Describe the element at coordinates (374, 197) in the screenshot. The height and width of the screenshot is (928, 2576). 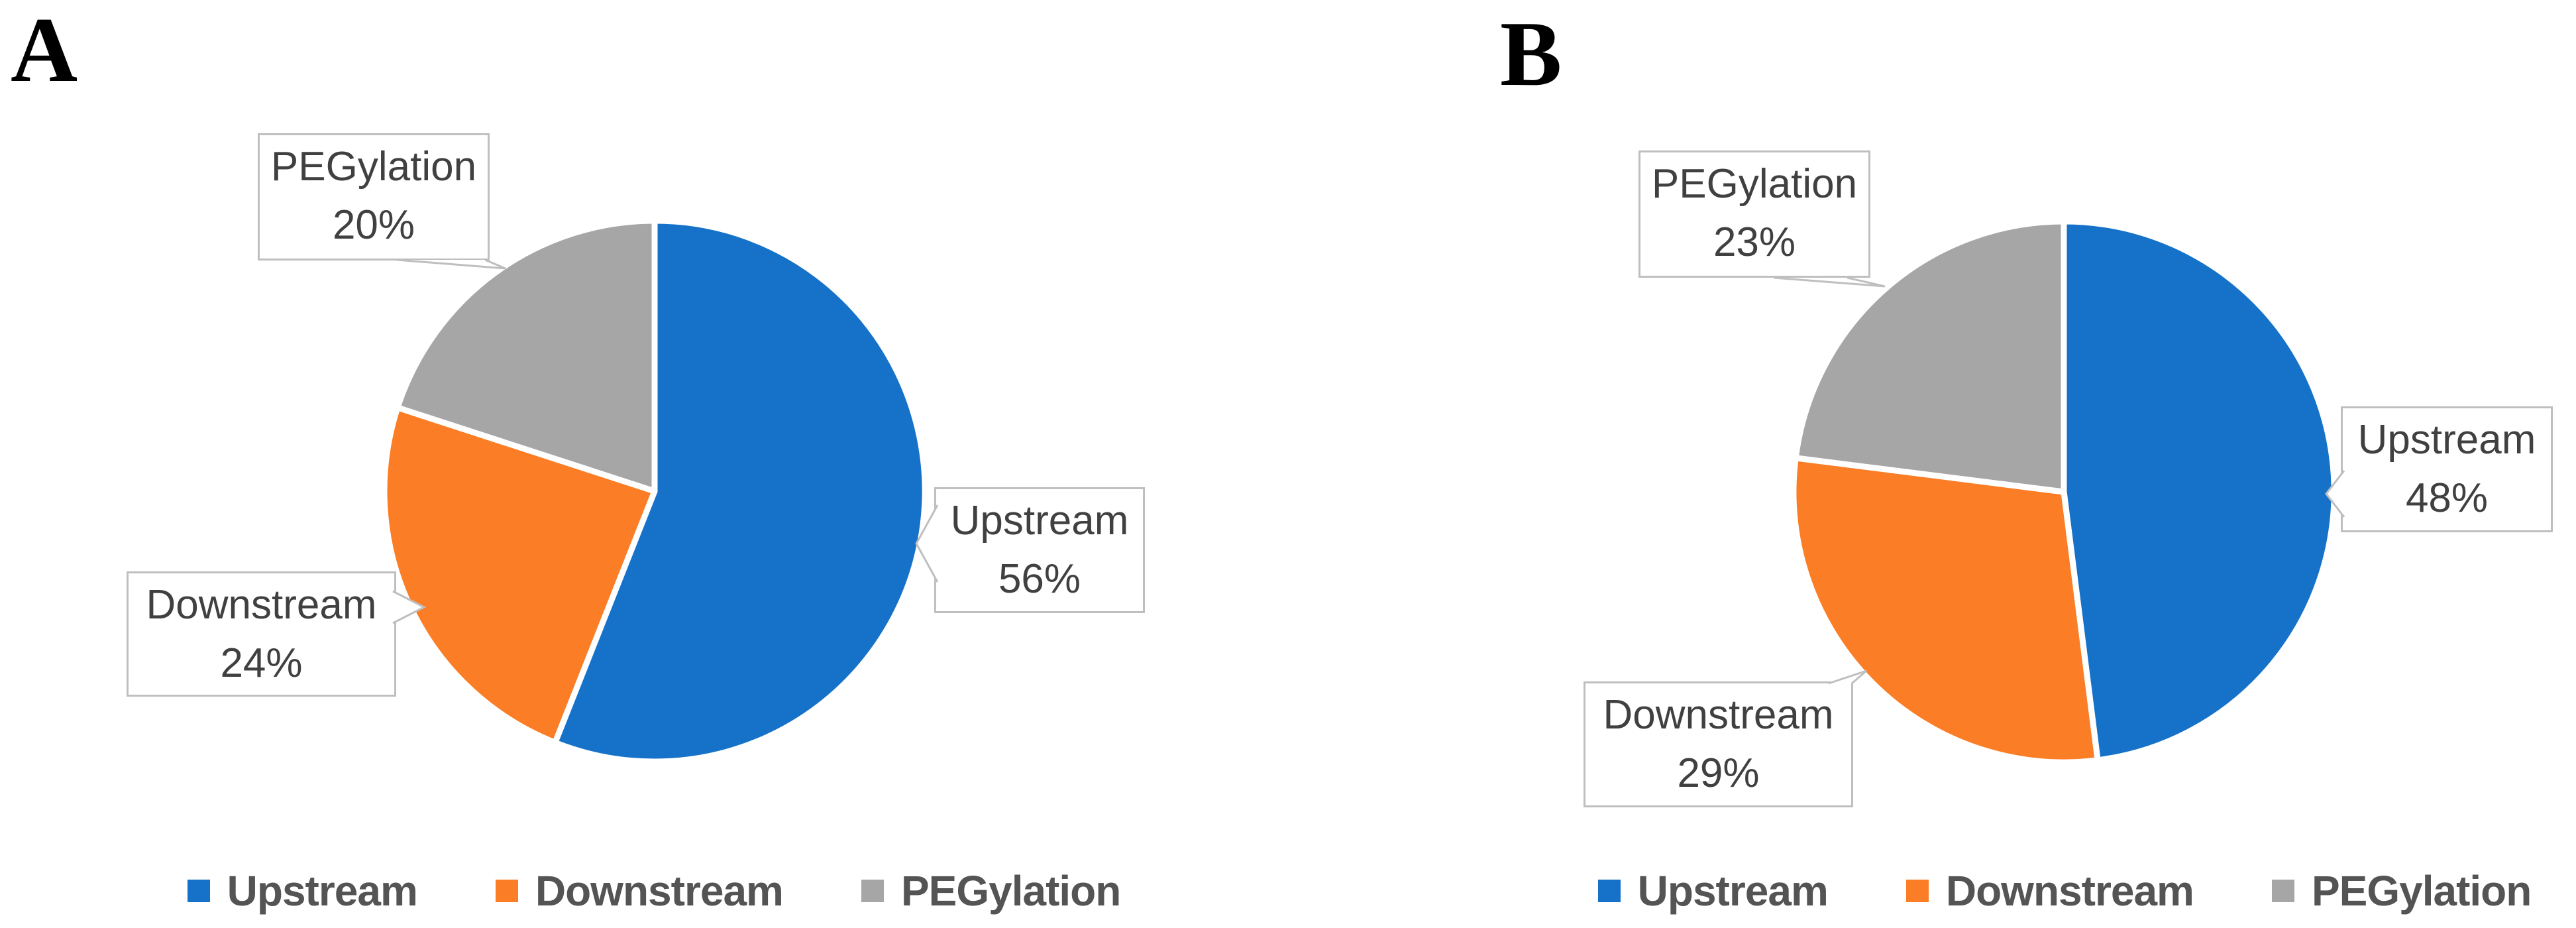
I see `callout-pegylation-a: PEGylation 20%` at that location.